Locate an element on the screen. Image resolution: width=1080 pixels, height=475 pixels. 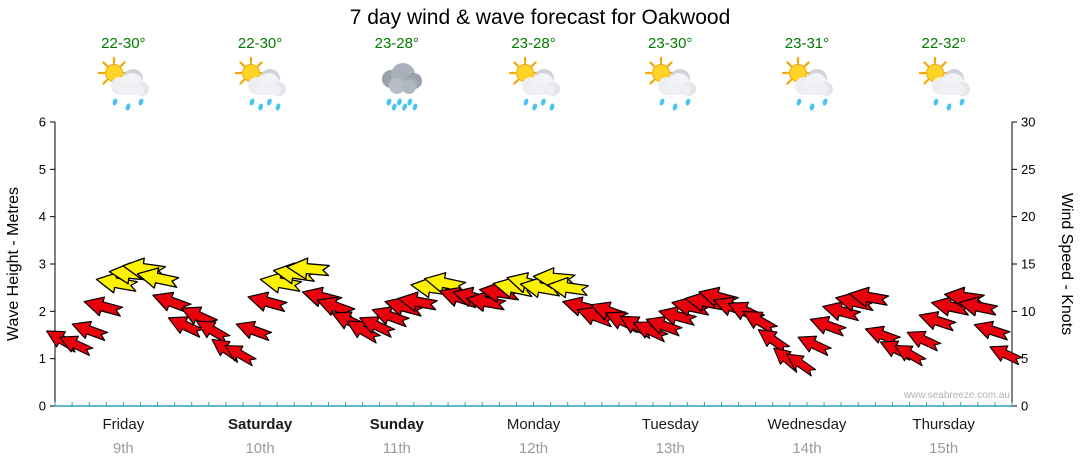
day-name: Thursday is located at coordinates (943, 424).